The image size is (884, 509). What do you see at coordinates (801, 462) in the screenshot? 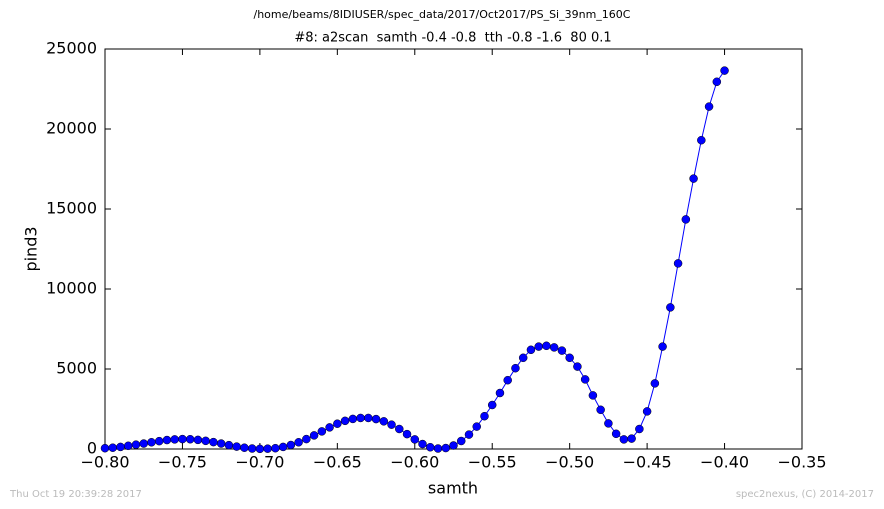
I see `x-tick-label: −0.35` at bounding box center [801, 462].